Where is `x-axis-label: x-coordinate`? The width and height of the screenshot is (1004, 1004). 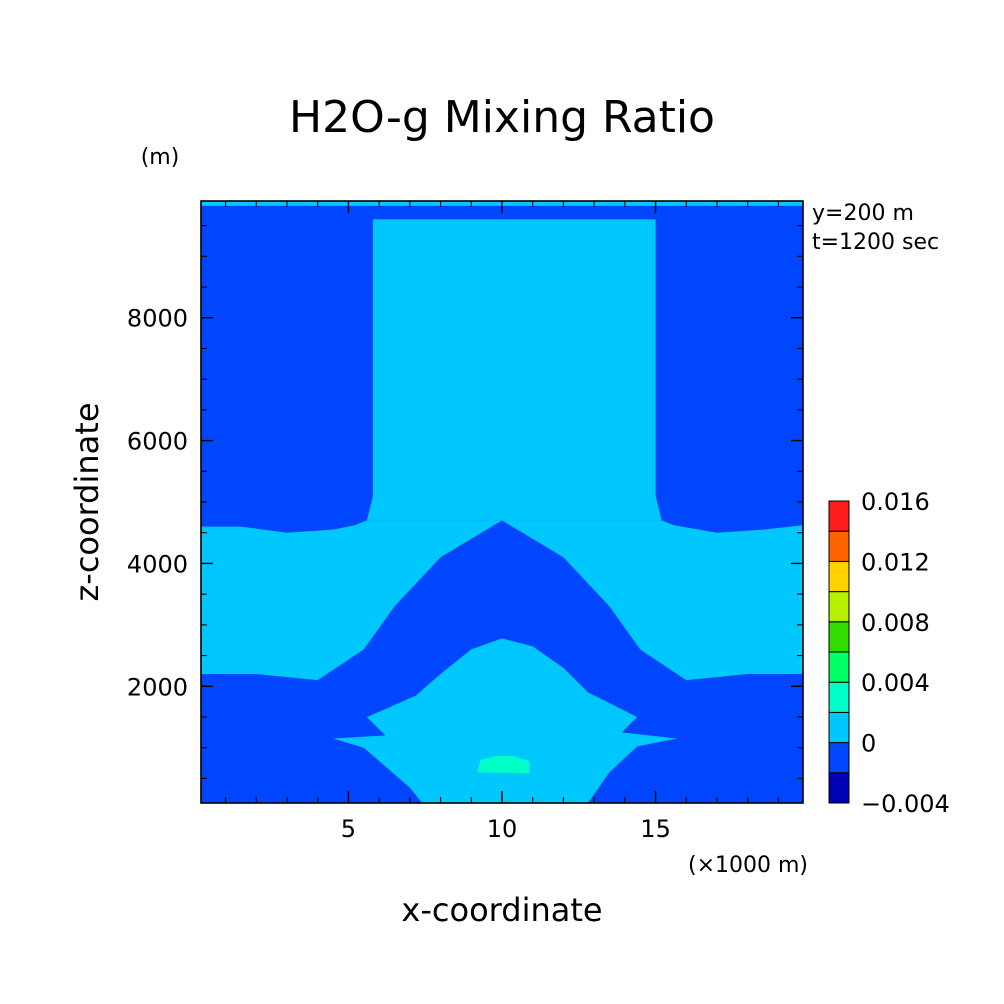
x-axis-label: x-coordinate is located at coordinates (501, 910).